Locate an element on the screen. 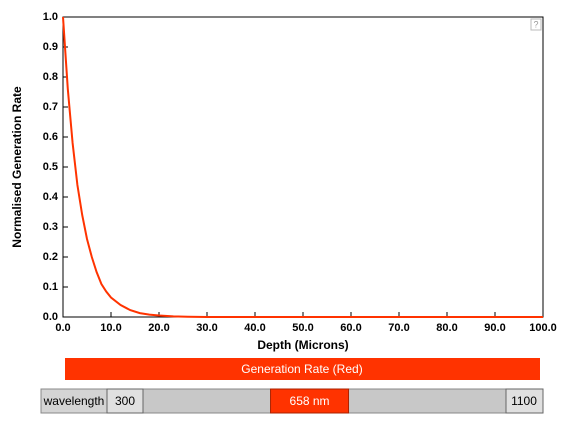 This screenshot has width=566, height=431. legend-label: Generation Rate (Red) is located at coordinates (301, 369).